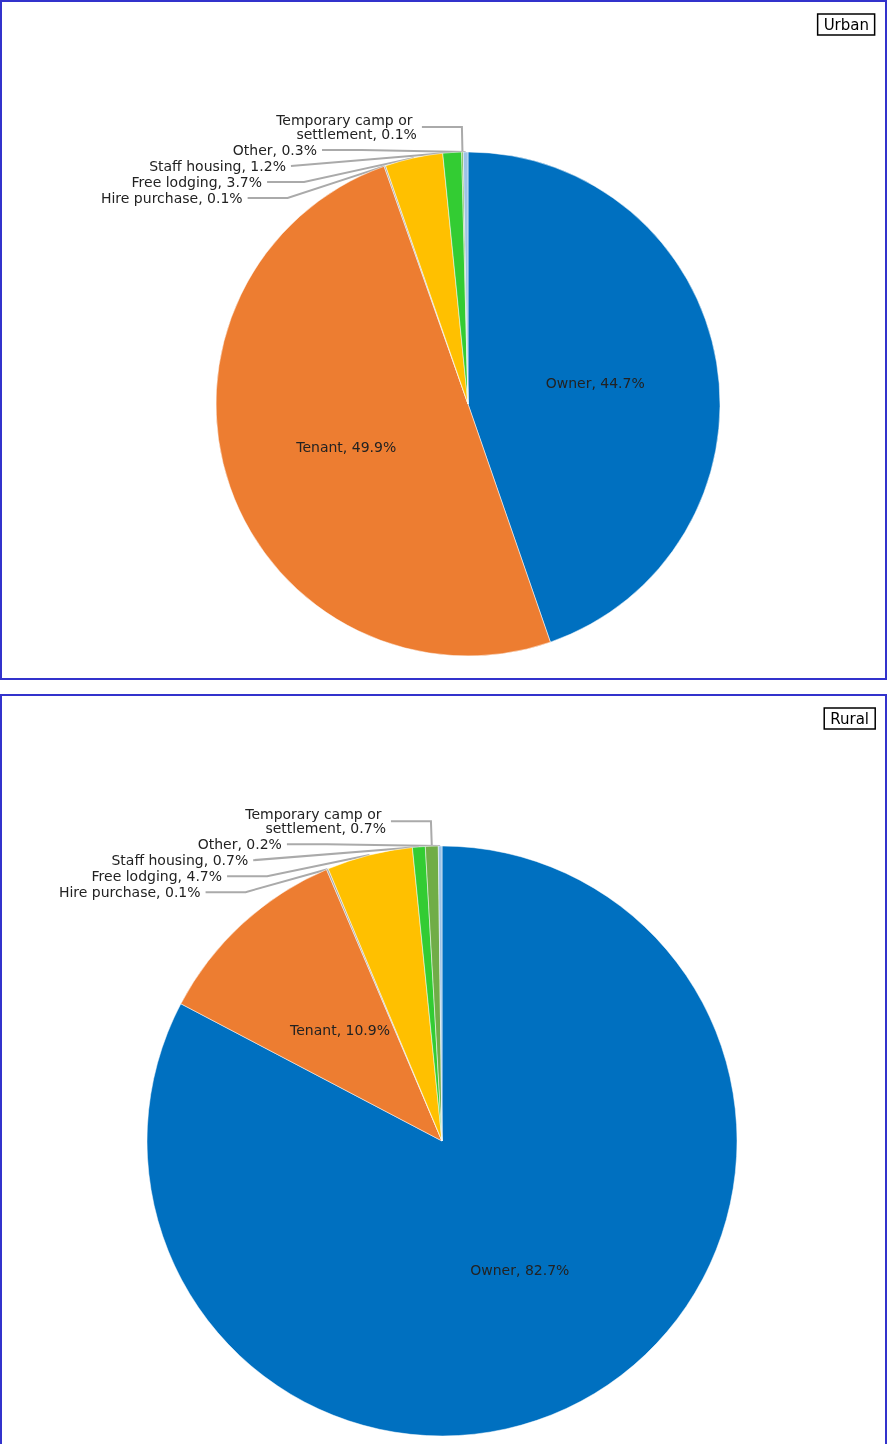 This screenshot has height=1444, width=895. I want to click on text: Urban, so click(846, 24).